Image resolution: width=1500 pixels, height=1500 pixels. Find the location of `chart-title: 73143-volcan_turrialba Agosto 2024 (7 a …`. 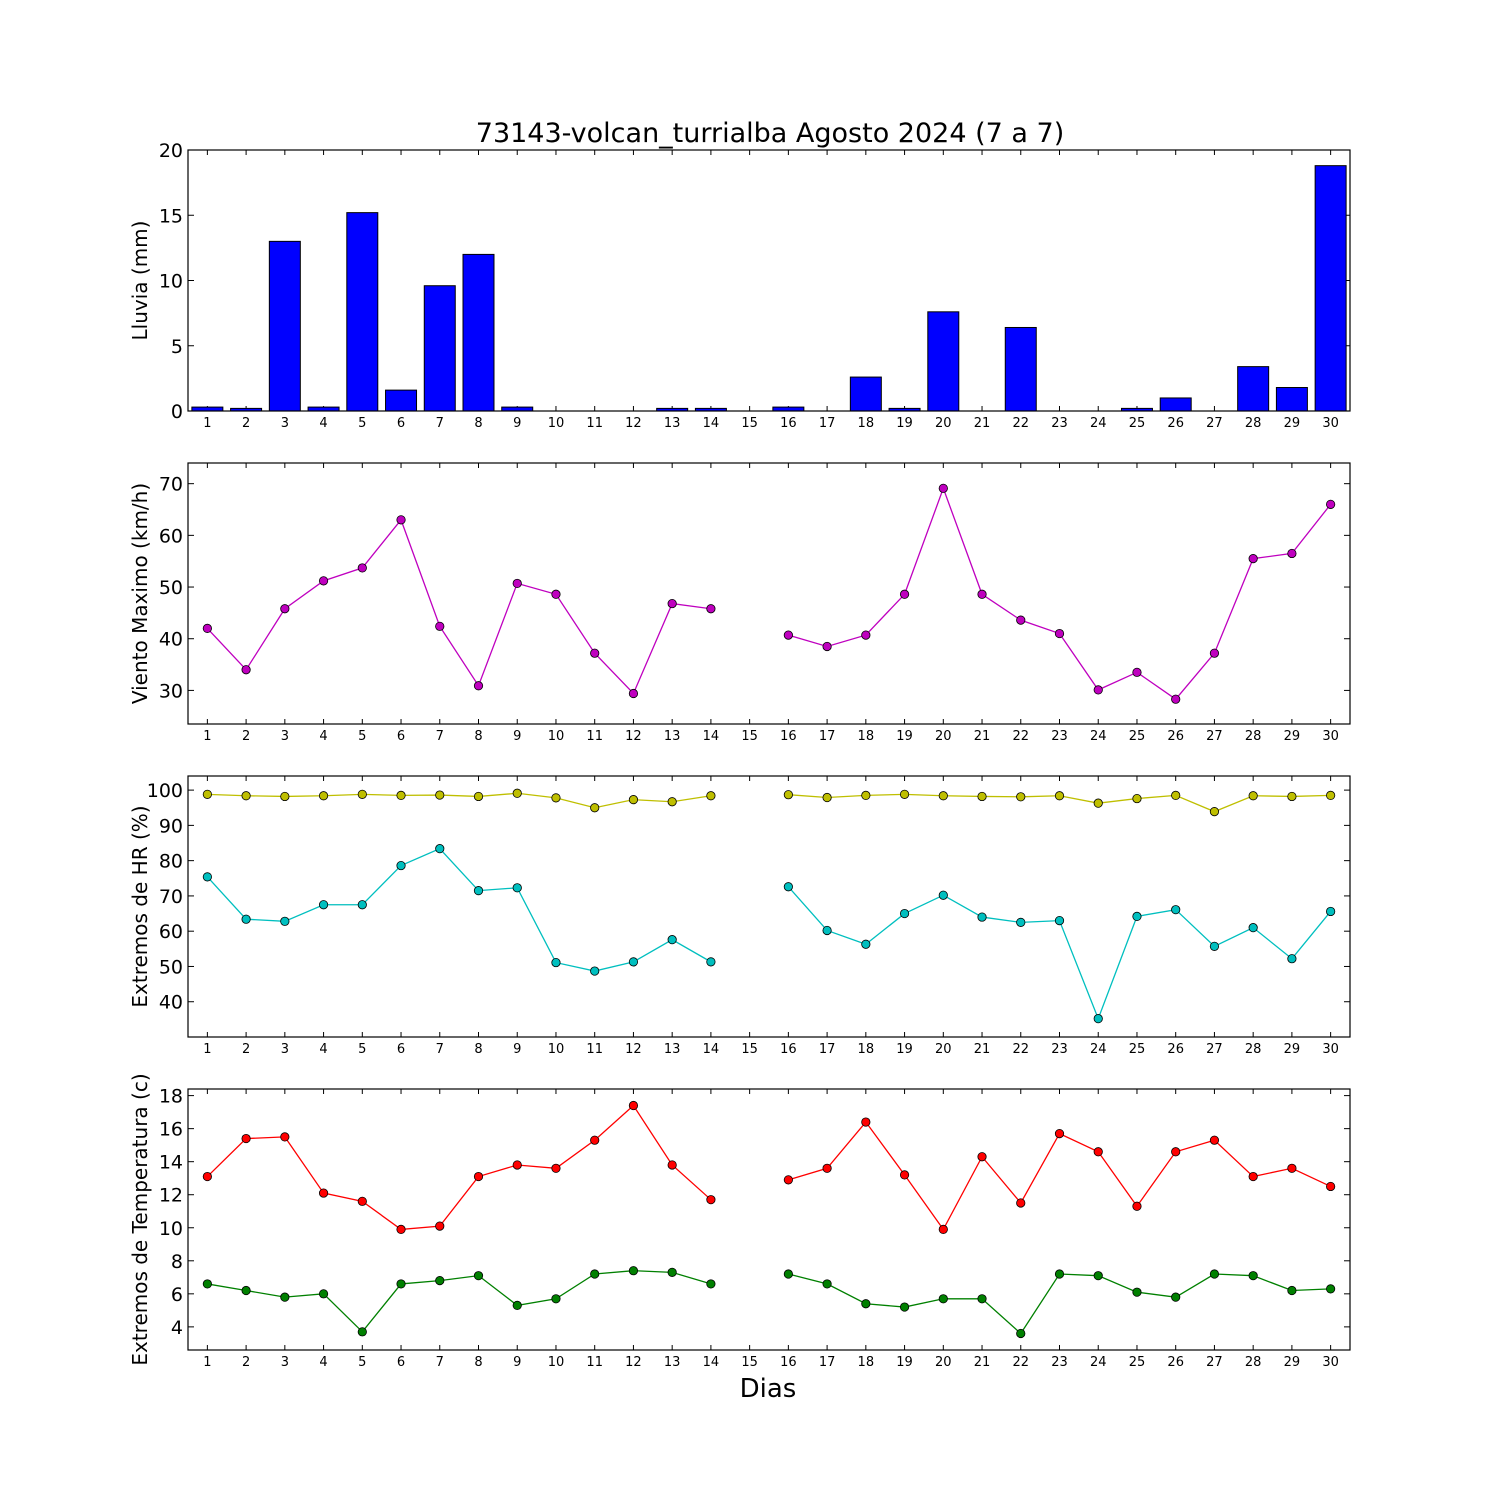

chart-title: 73143-volcan_turrialba Agosto 2024 (7 a … is located at coordinates (770, 133).